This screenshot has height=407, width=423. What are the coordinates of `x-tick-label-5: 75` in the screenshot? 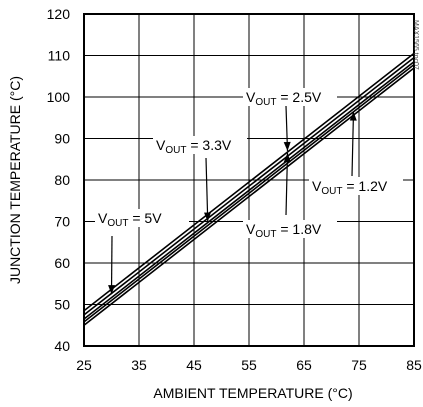 It's located at (359, 365).